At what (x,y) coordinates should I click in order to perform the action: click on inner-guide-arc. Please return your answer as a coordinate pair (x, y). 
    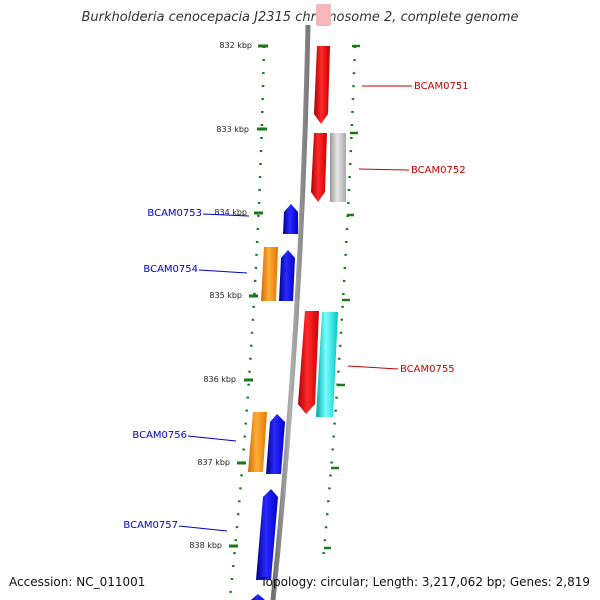
    Looking at the image, I should click on (247, 322).